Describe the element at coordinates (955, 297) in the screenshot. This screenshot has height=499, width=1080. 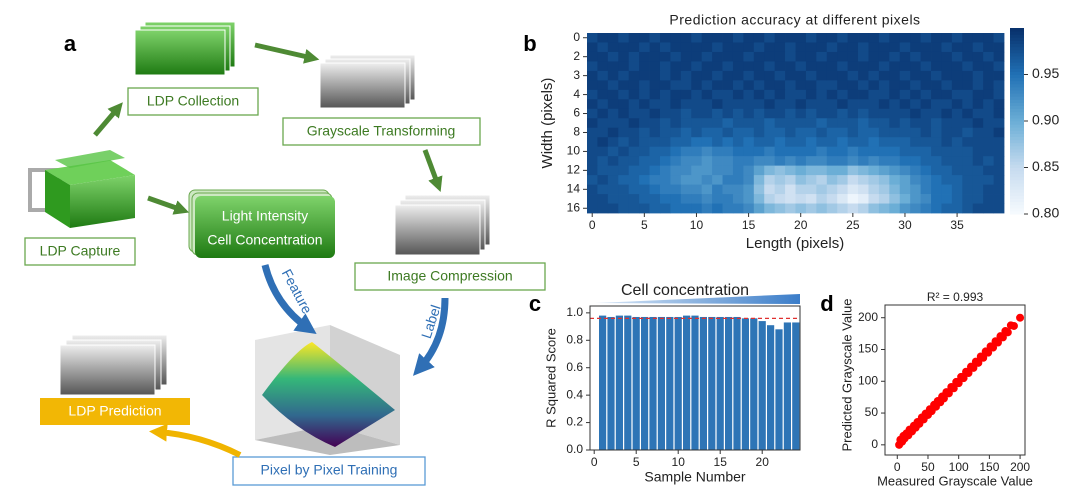
I see `chart-title: R² = 0.993` at that location.